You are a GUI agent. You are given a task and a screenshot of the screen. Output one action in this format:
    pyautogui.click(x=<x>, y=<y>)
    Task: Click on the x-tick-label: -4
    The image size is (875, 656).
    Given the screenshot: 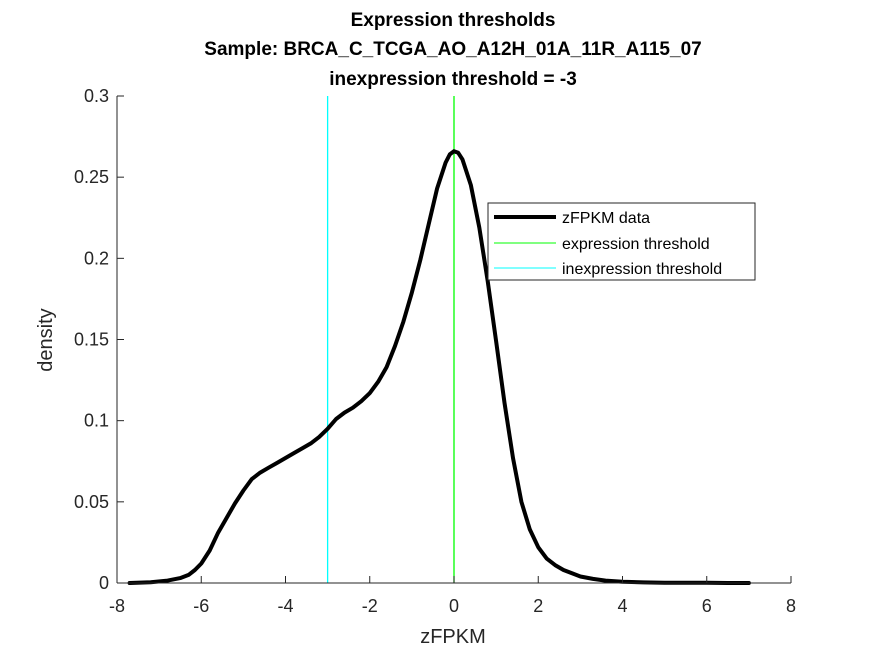 What is the action you would take?
    pyautogui.click(x=285, y=606)
    